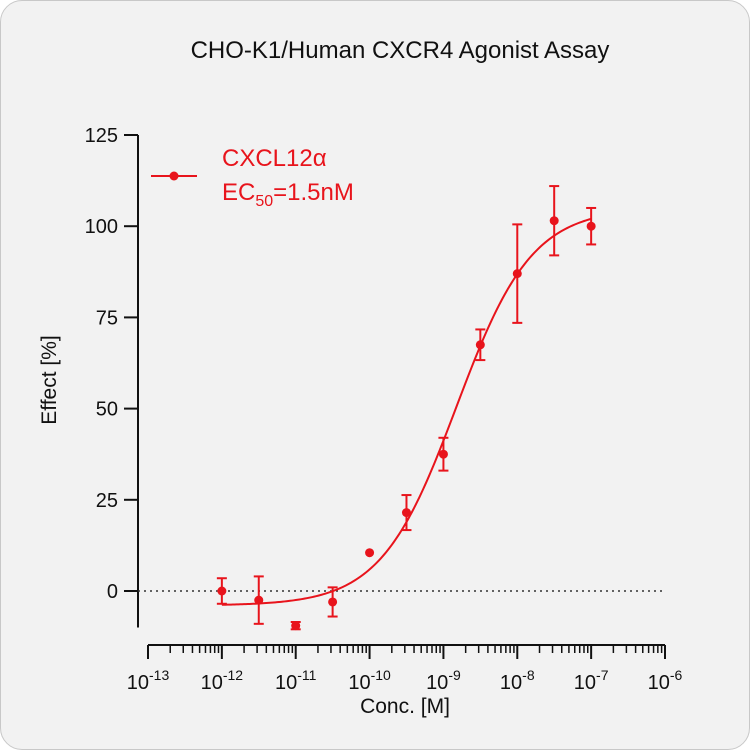 The height and width of the screenshot is (750, 750). What do you see at coordinates (107, 501) in the screenshot?
I see `y-tick-label: 25` at bounding box center [107, 501].